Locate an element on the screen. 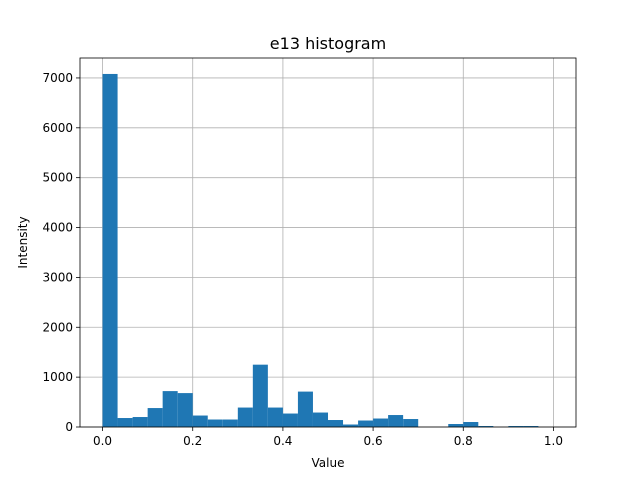 The width and height of the screenshot is (640, 480). y-axis-label: Intensity is located at coordinates (23, 242).